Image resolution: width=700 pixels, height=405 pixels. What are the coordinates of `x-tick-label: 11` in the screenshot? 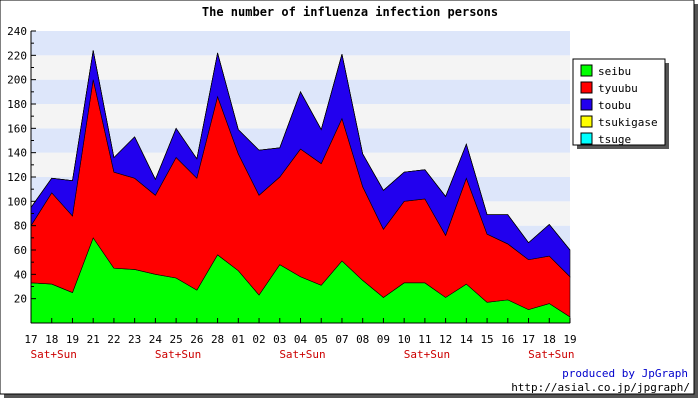 It's located at (424, 339).